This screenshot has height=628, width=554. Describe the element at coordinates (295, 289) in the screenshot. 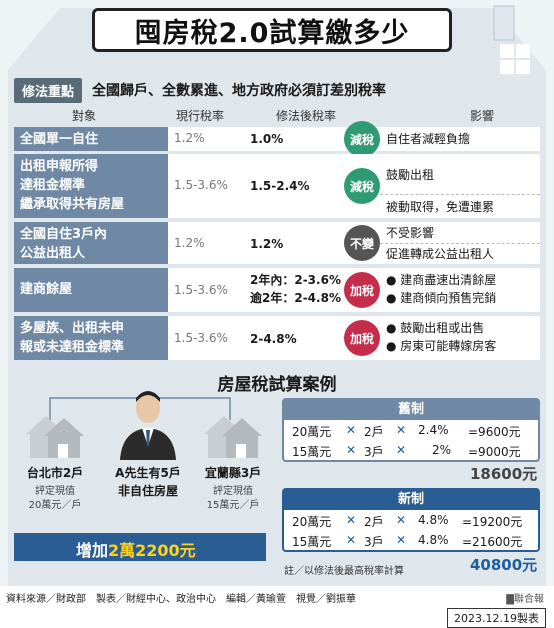

I see `row-new-rate: 2年內：2-3.6% 逾2年：2-4.8%` at that location.